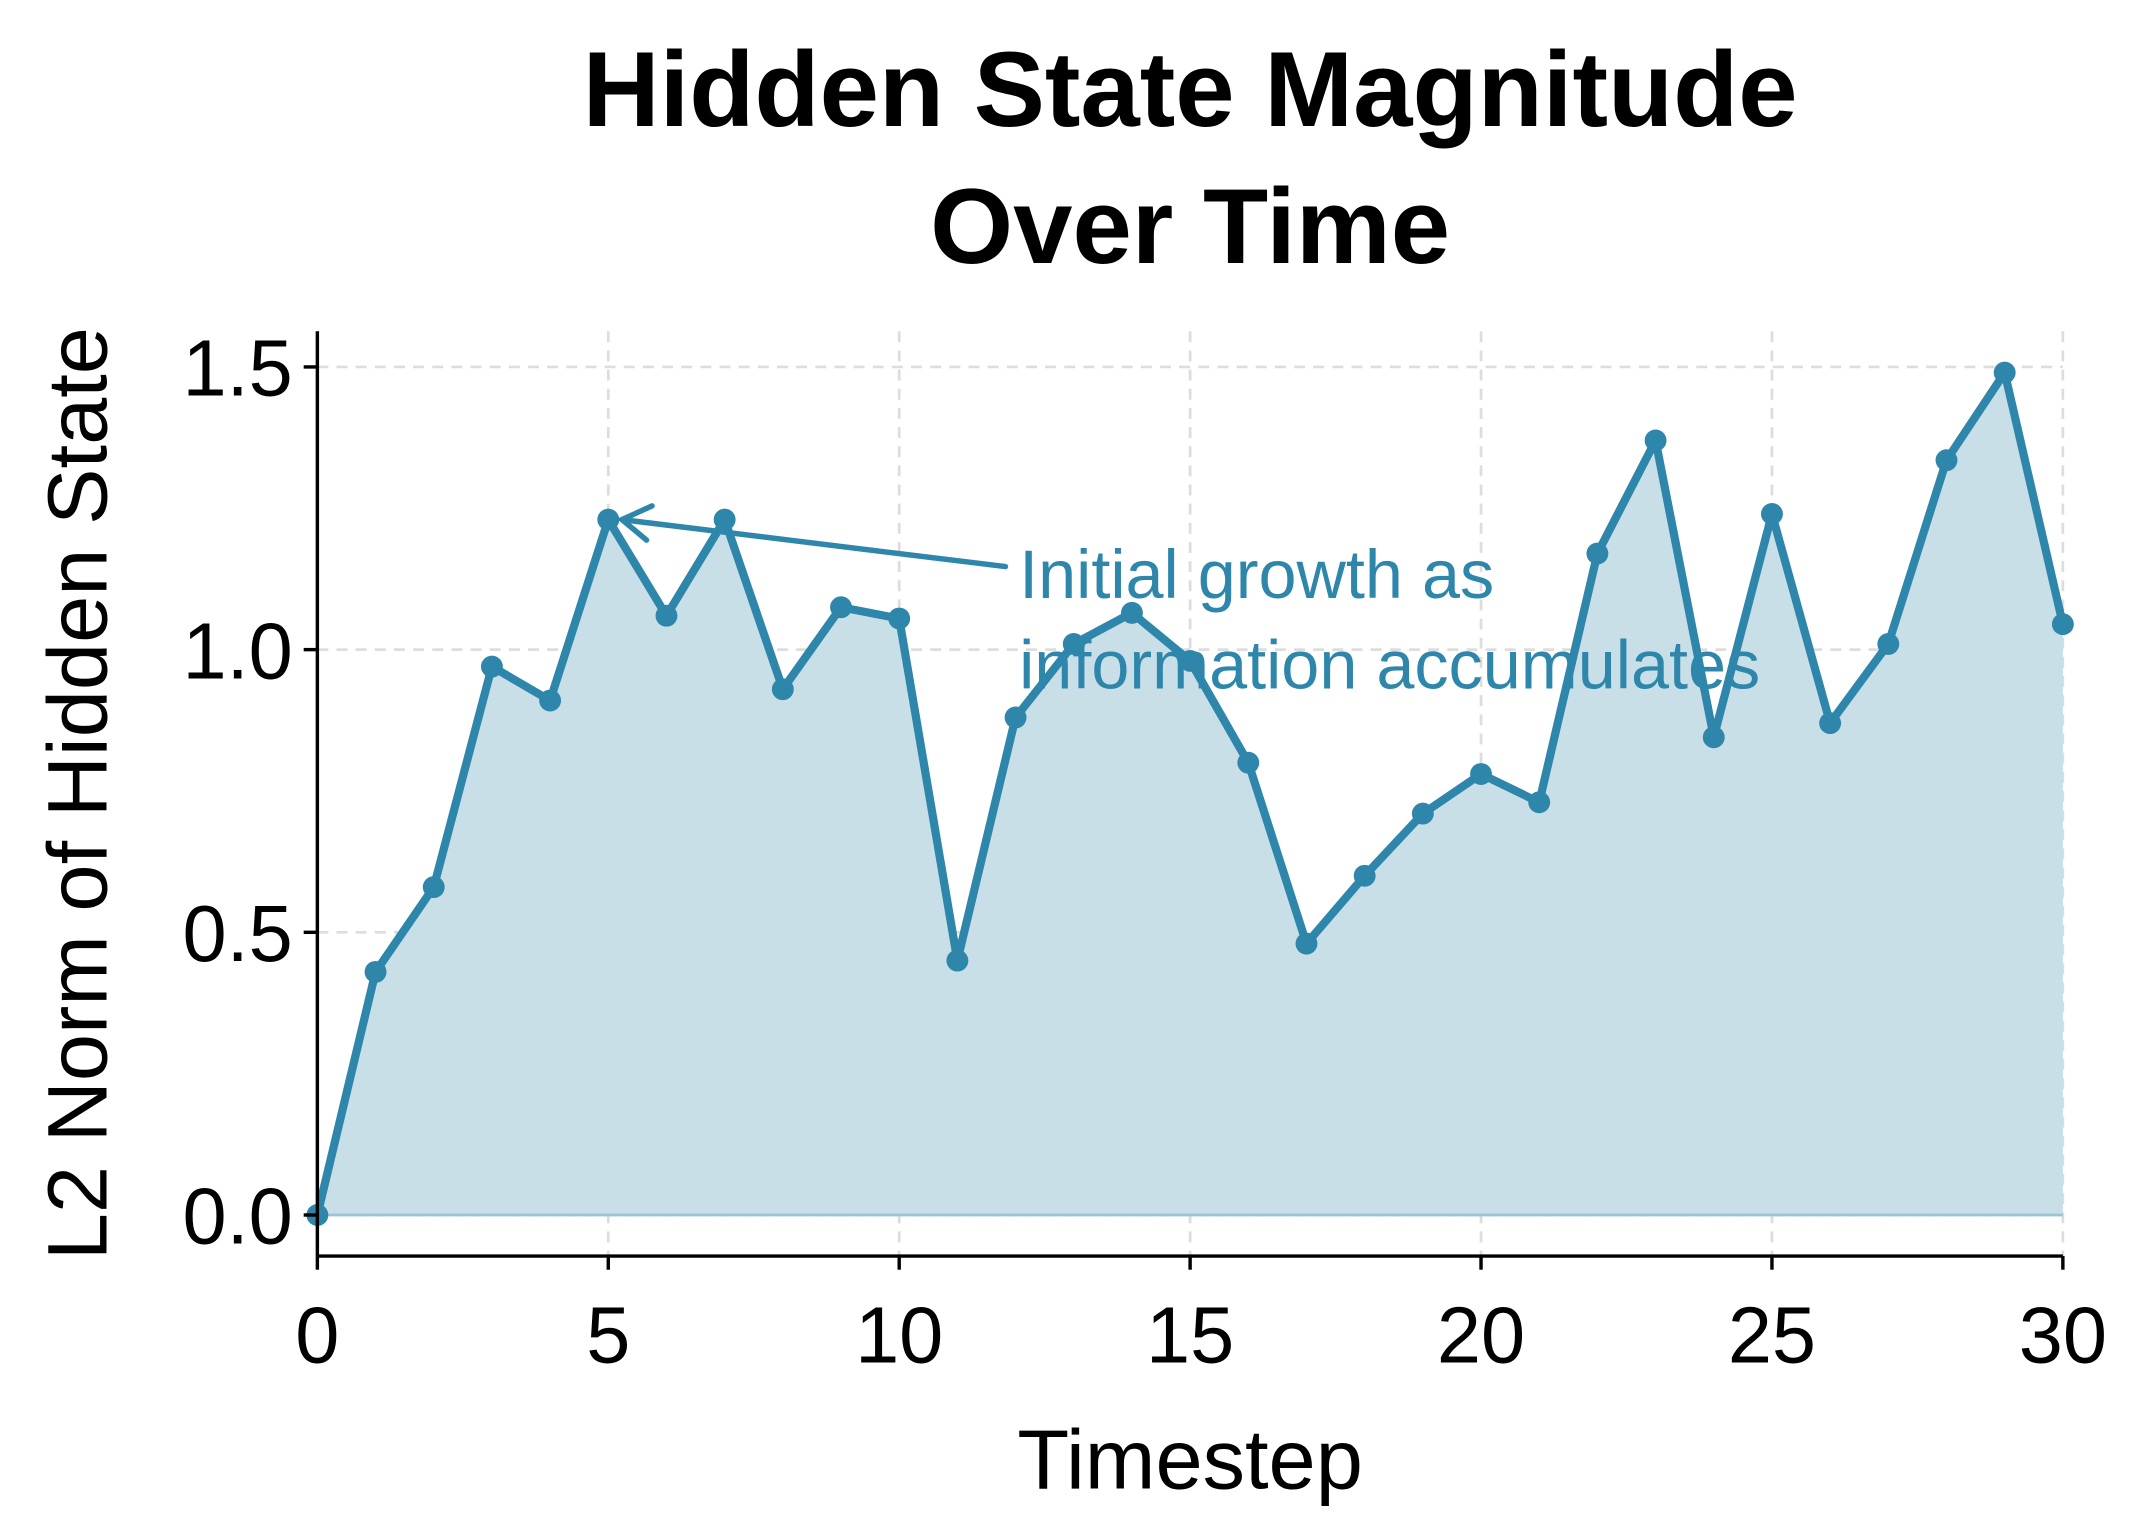 The width and height of the screenshot is (2134, 1534). What do you see at coordinates (237, 368) in the screenshot?
I see `y-tick-label: 1.5` at bounding box center [237, 368].